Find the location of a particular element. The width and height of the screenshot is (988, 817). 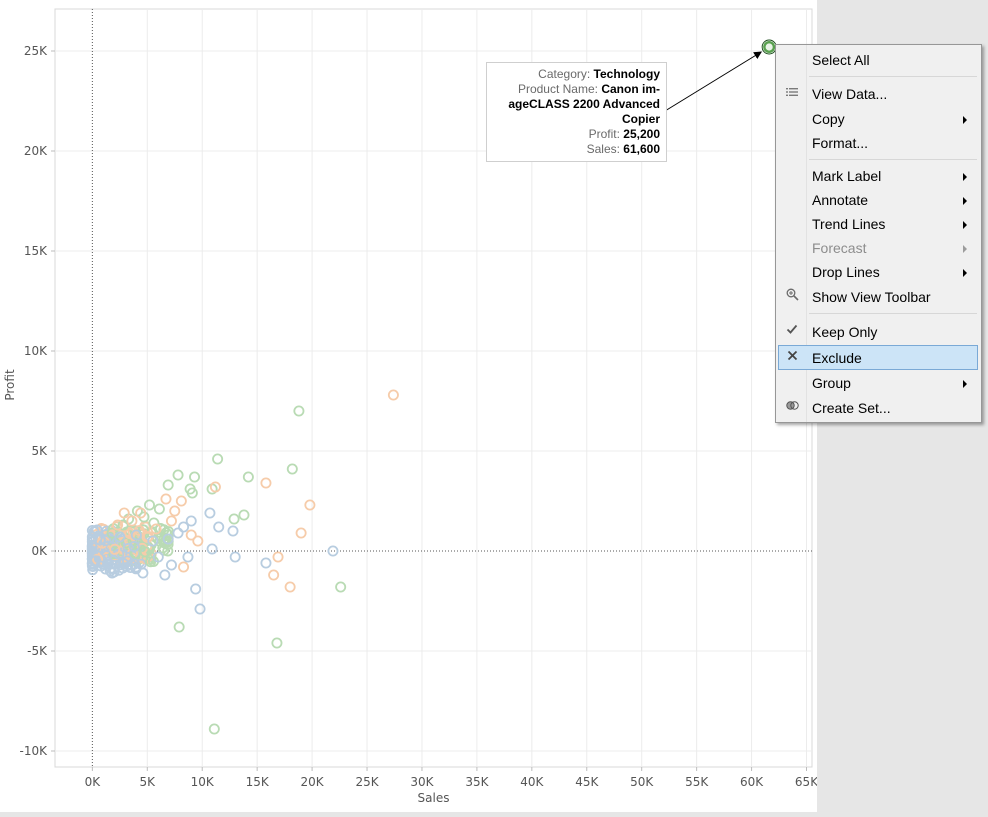

menu-item-label: Trend Lines is located at coordinates (849, 224).